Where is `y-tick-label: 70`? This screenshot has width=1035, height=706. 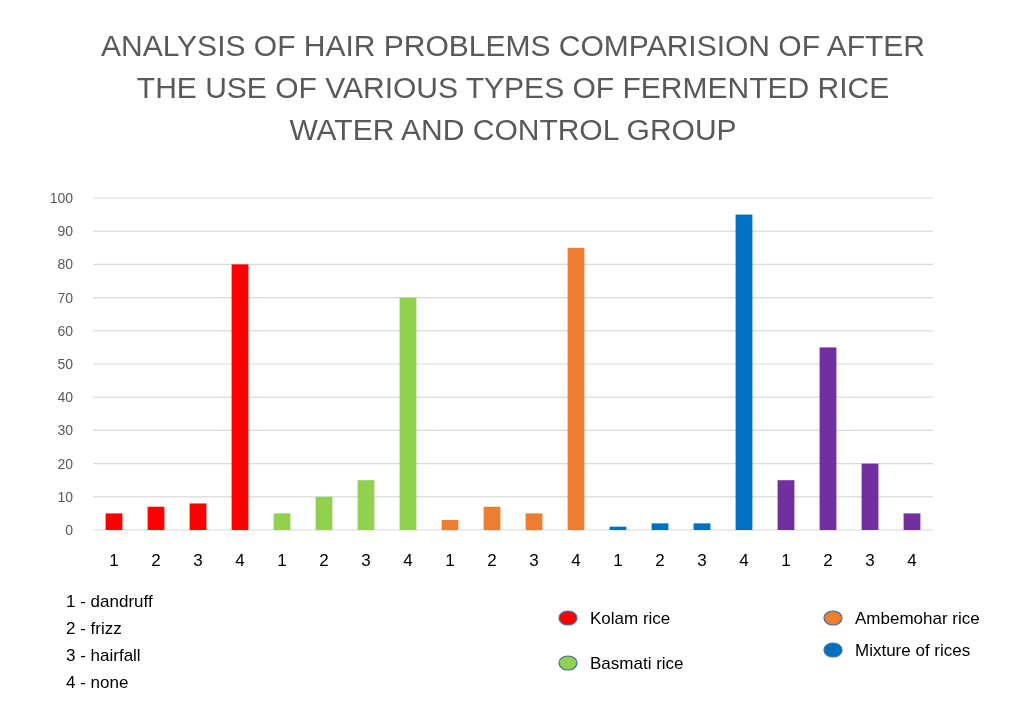 y-tick-label: 70 is located at coordinates (65, 297).